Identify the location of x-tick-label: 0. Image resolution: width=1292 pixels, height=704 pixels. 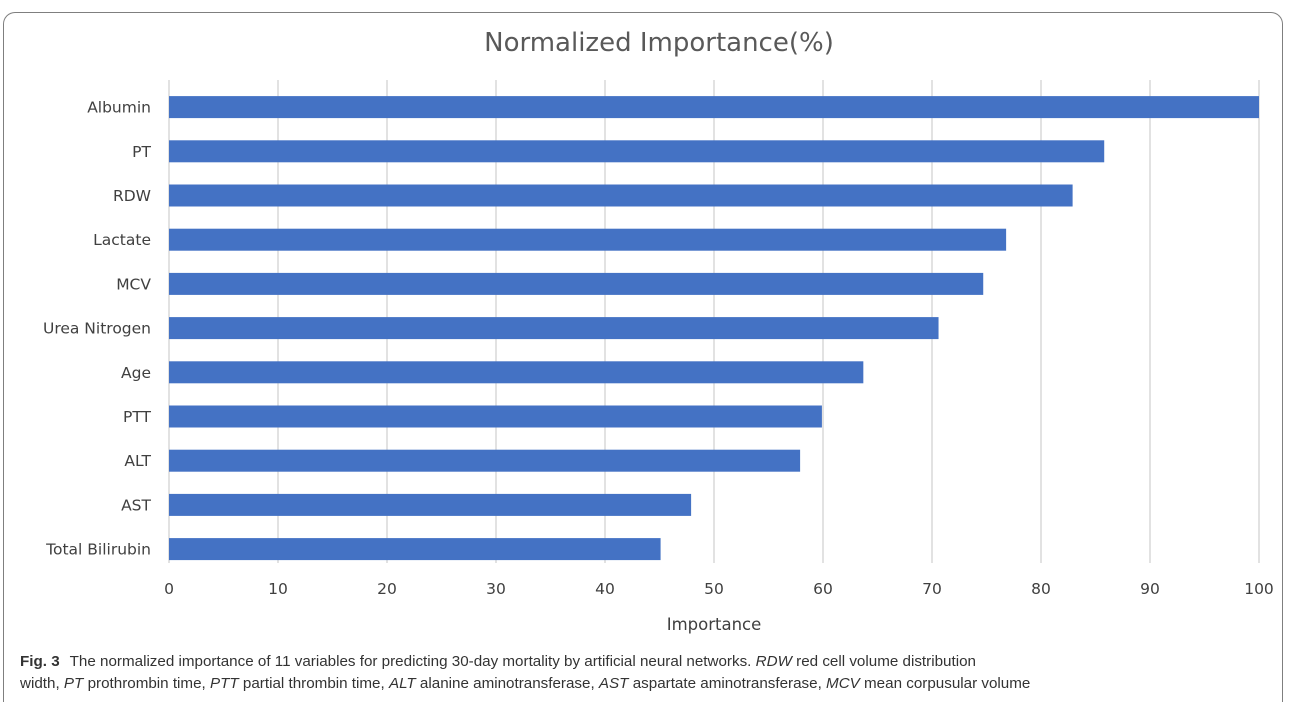
(169, 589).